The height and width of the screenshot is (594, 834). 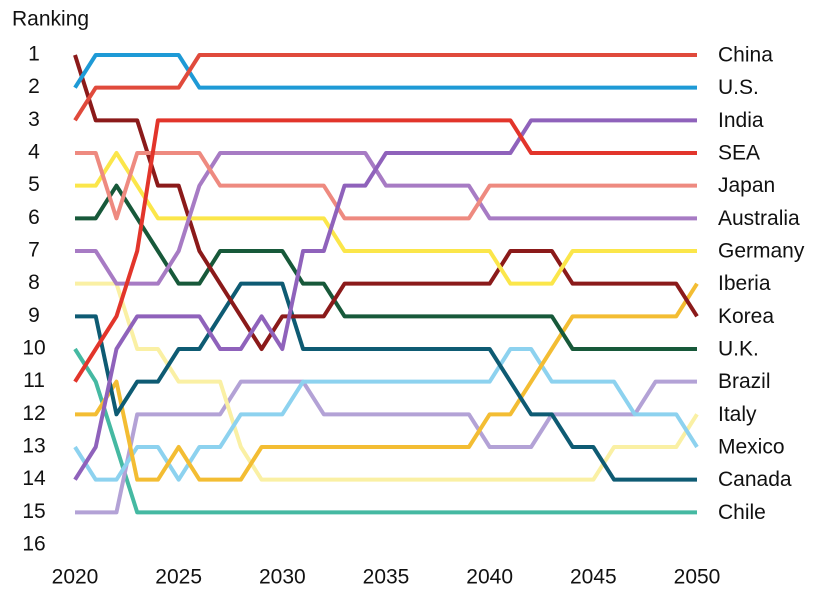 I want to click on y-tick-label: 3, so click(x=34, y=119).